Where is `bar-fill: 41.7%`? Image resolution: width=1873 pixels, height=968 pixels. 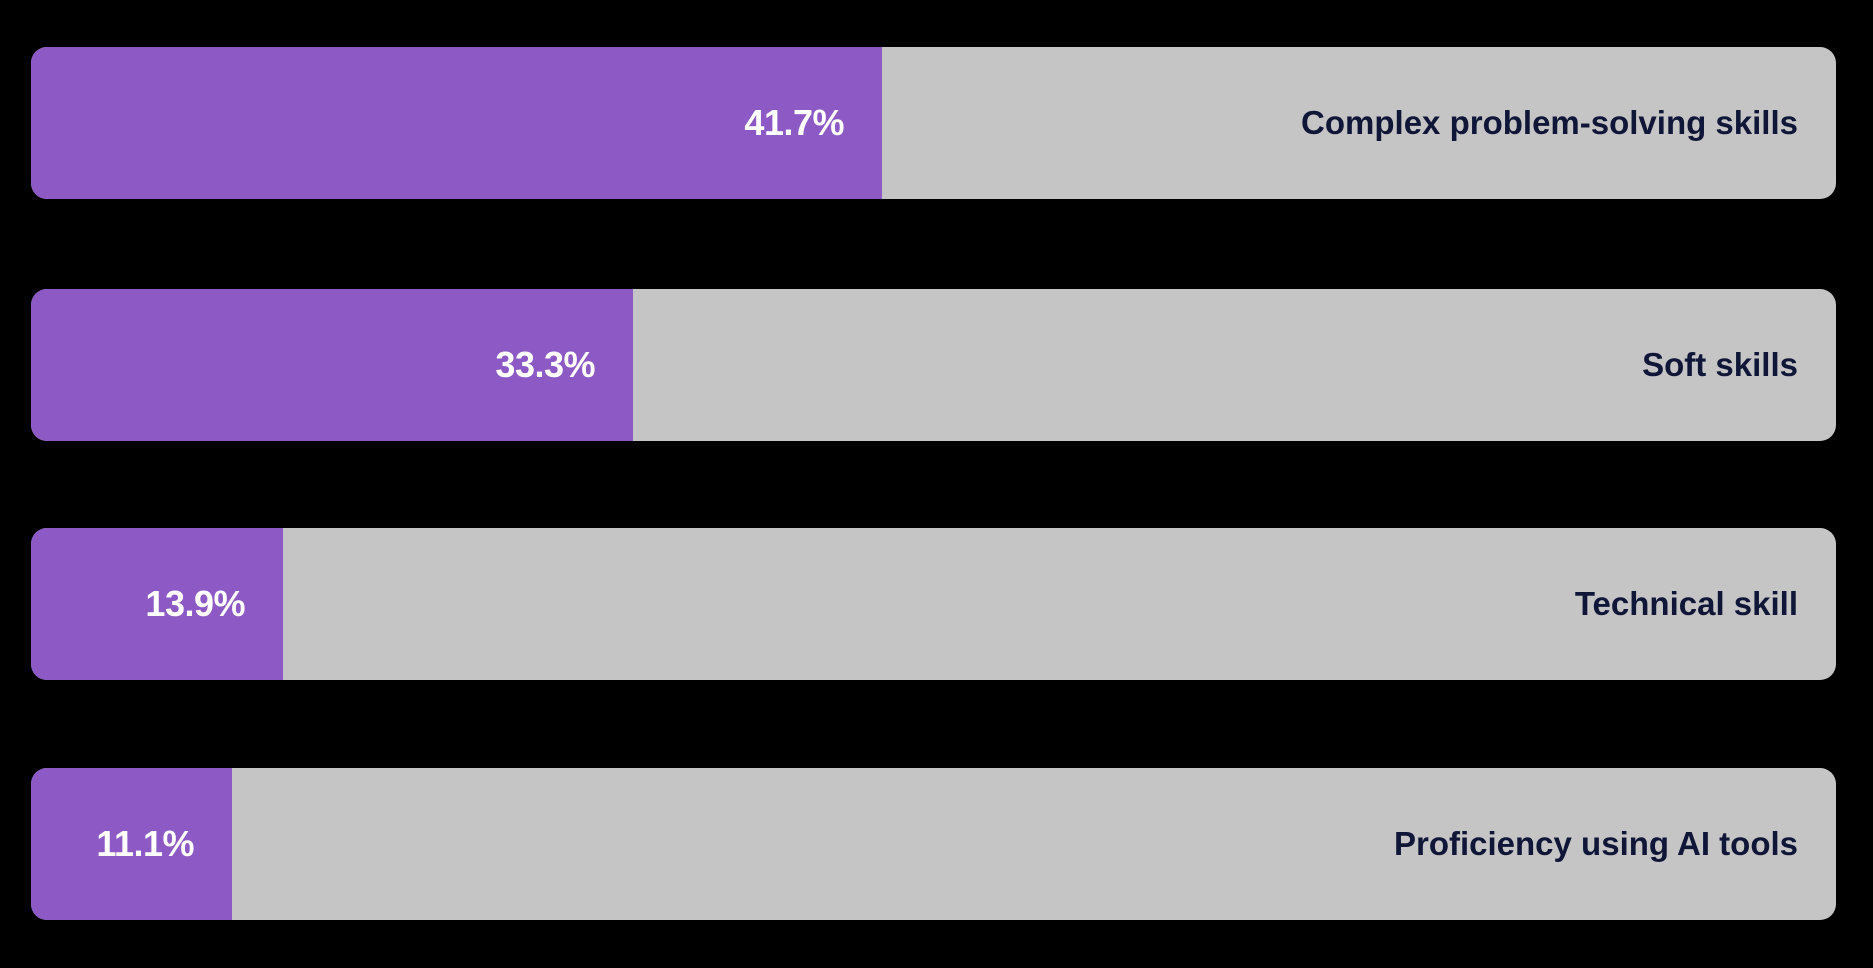 bar-fill: 41.7% is located at coordinates (456, 123).